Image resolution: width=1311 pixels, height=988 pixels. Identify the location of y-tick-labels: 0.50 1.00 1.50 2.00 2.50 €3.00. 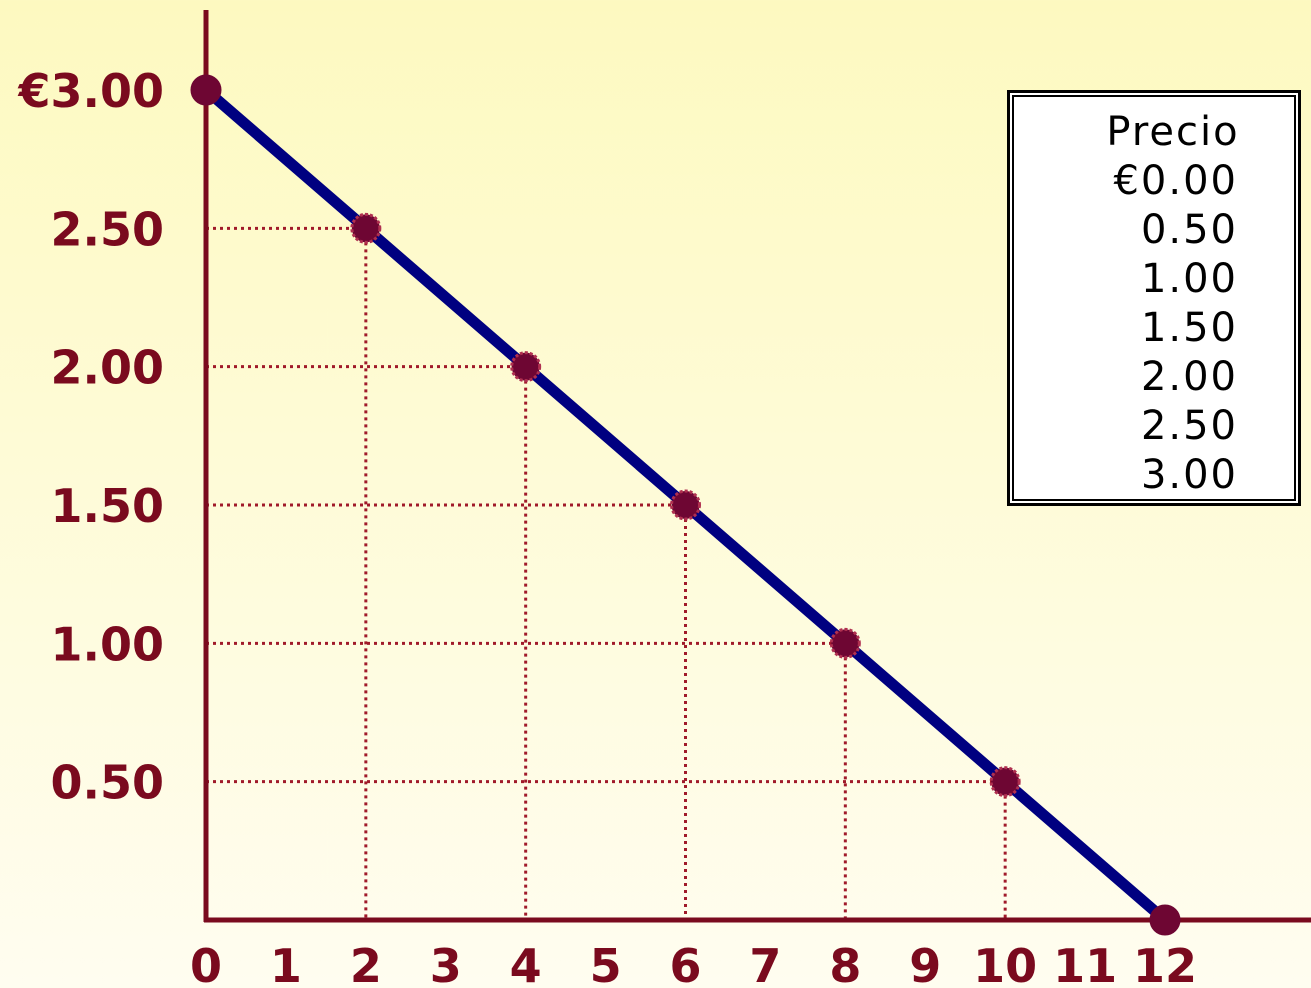
(90, 437).